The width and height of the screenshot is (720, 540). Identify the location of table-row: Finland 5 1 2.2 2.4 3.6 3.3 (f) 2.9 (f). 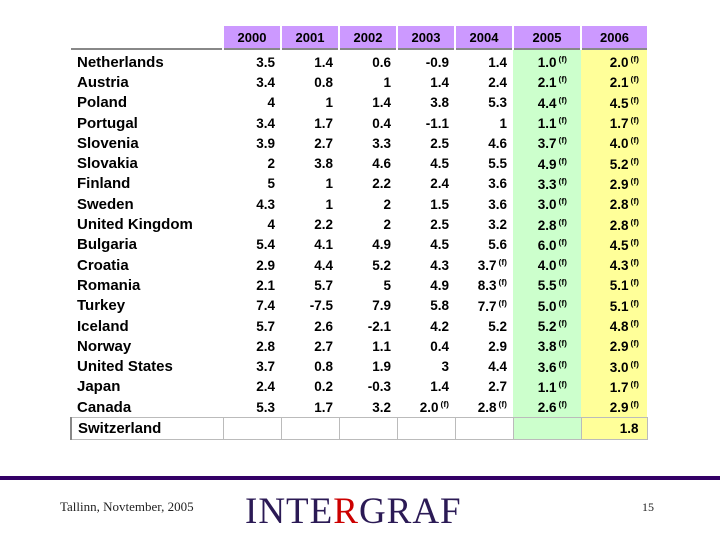
(359, 184).